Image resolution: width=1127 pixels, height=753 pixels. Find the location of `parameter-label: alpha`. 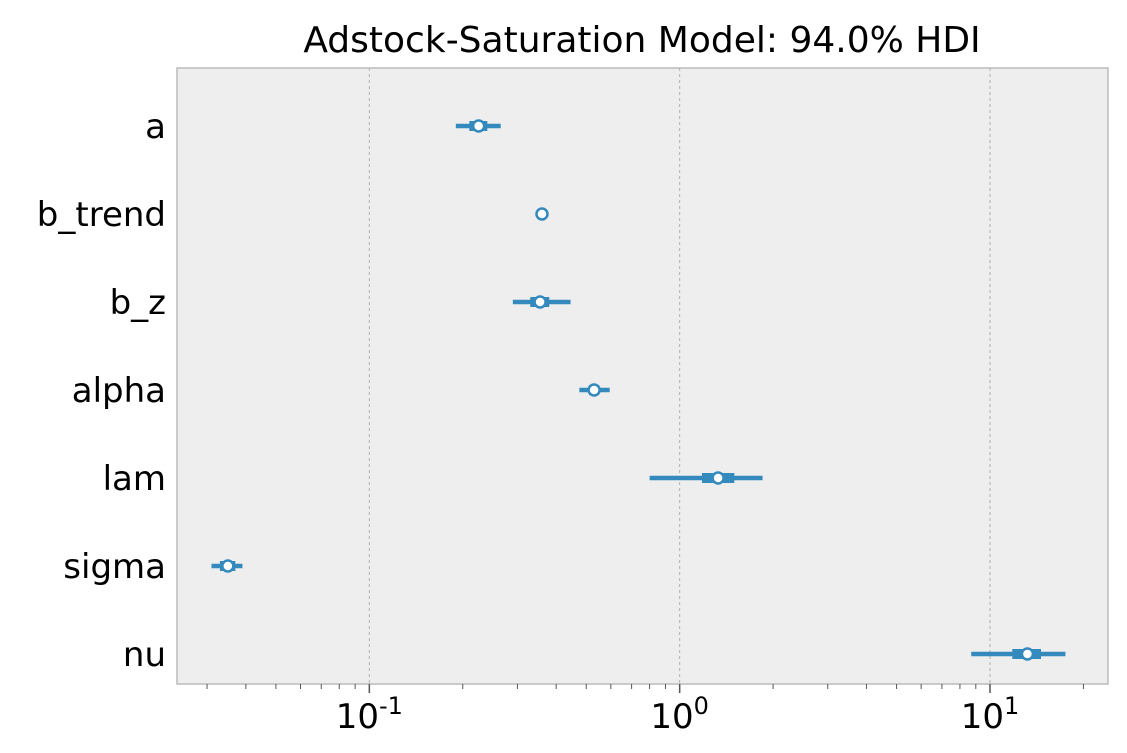

parameter-label: alpha is located at coordinates (119, 391).